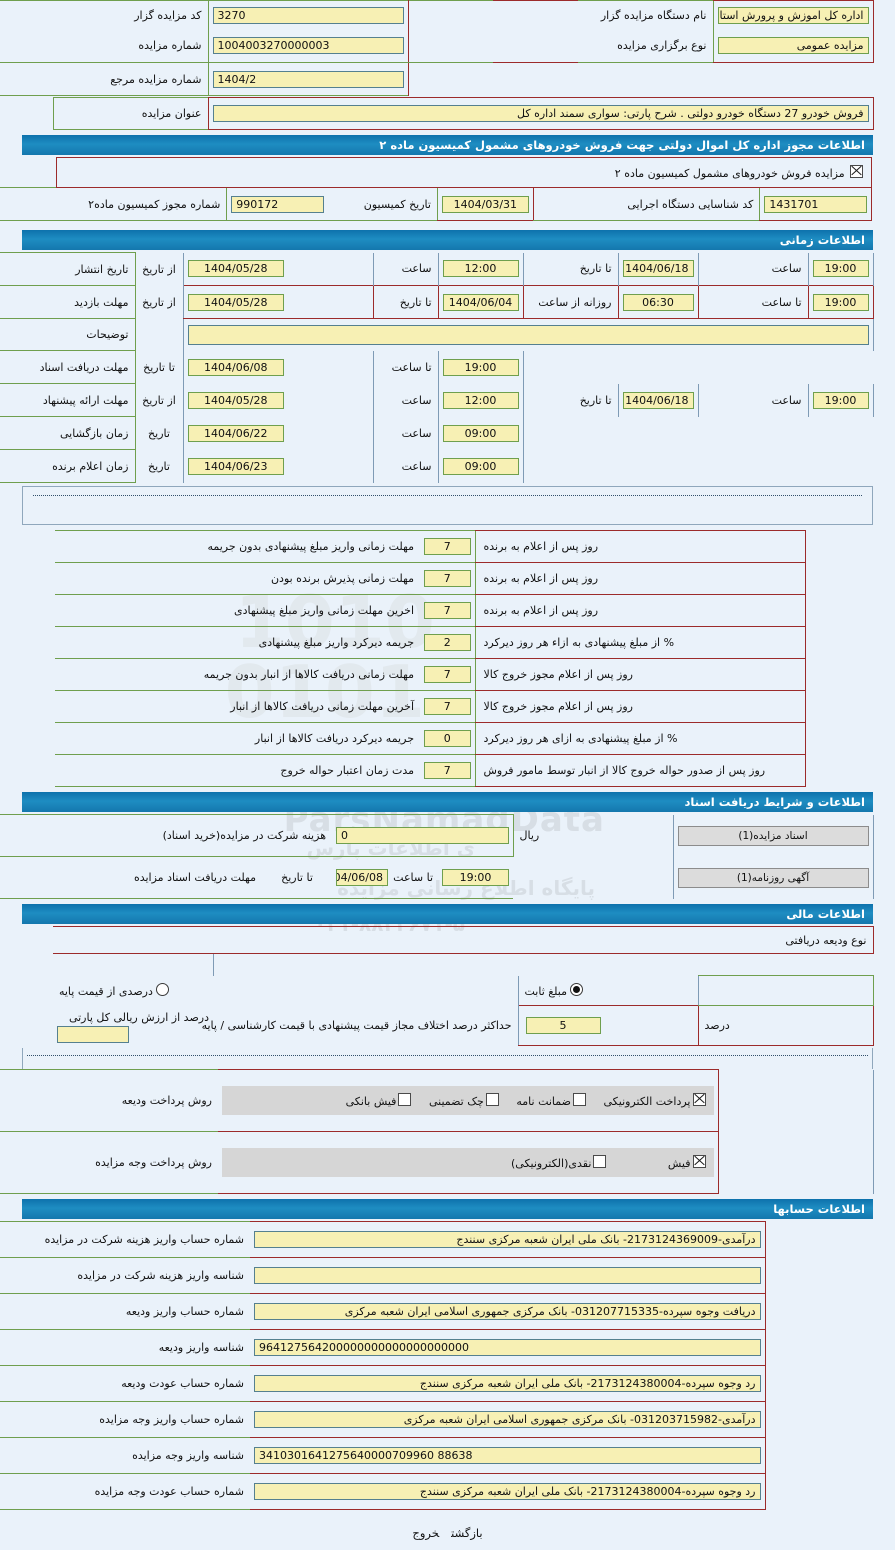 The image size is (895, 1550). I want to click on deposit-bankslip-label: فیش بانکی, so click(371, 1101).